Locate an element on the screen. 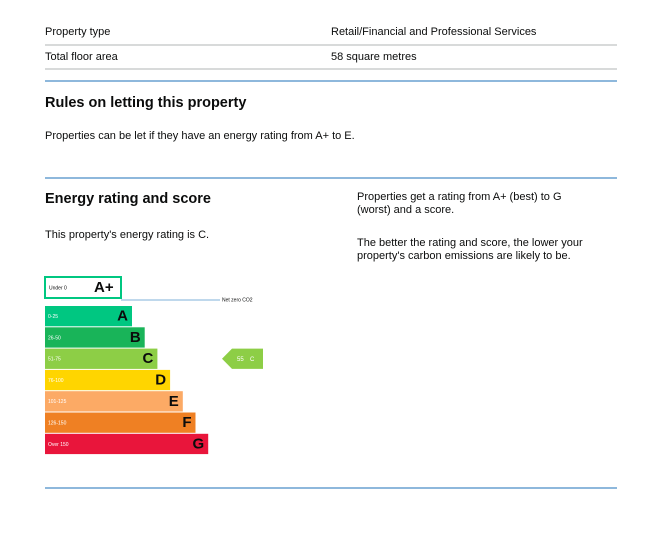 The width and height of the screenshot is (671, 550). band-range: Under 0 is located at coordinates (58, 288).